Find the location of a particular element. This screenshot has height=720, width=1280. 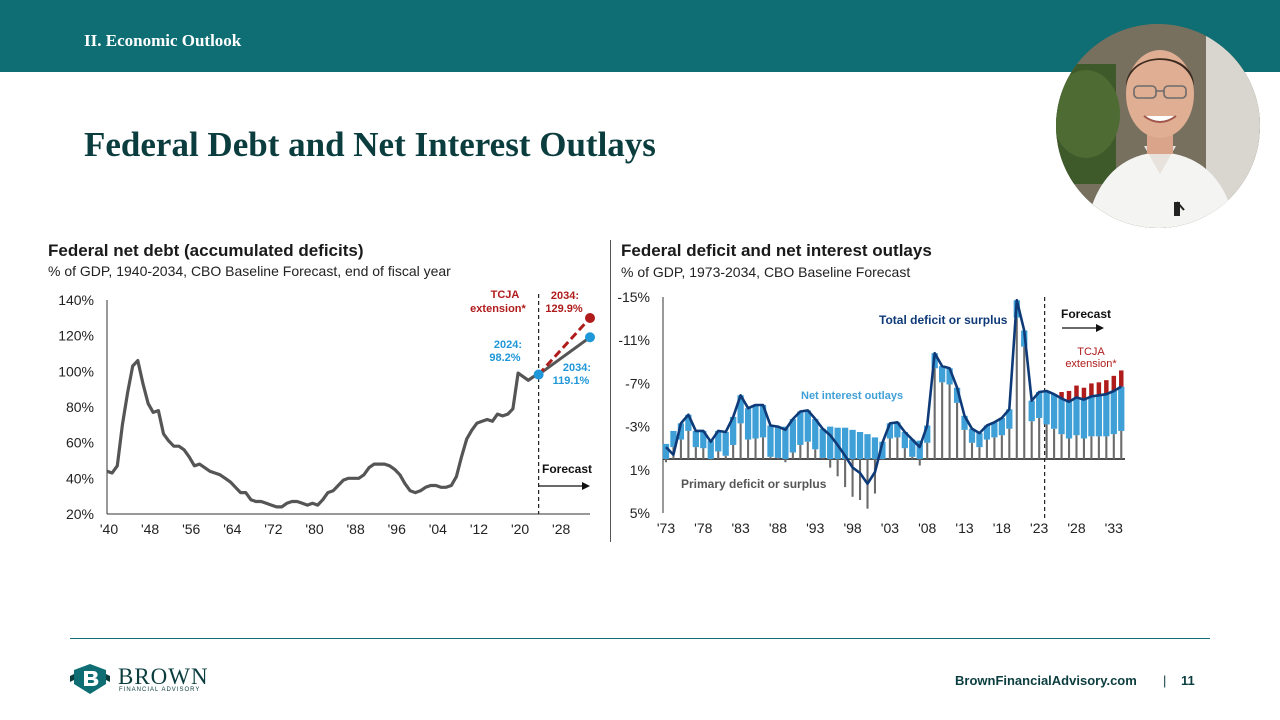

total-deficit-label: Total deficit or surplus is located at coordinates (943, 320).